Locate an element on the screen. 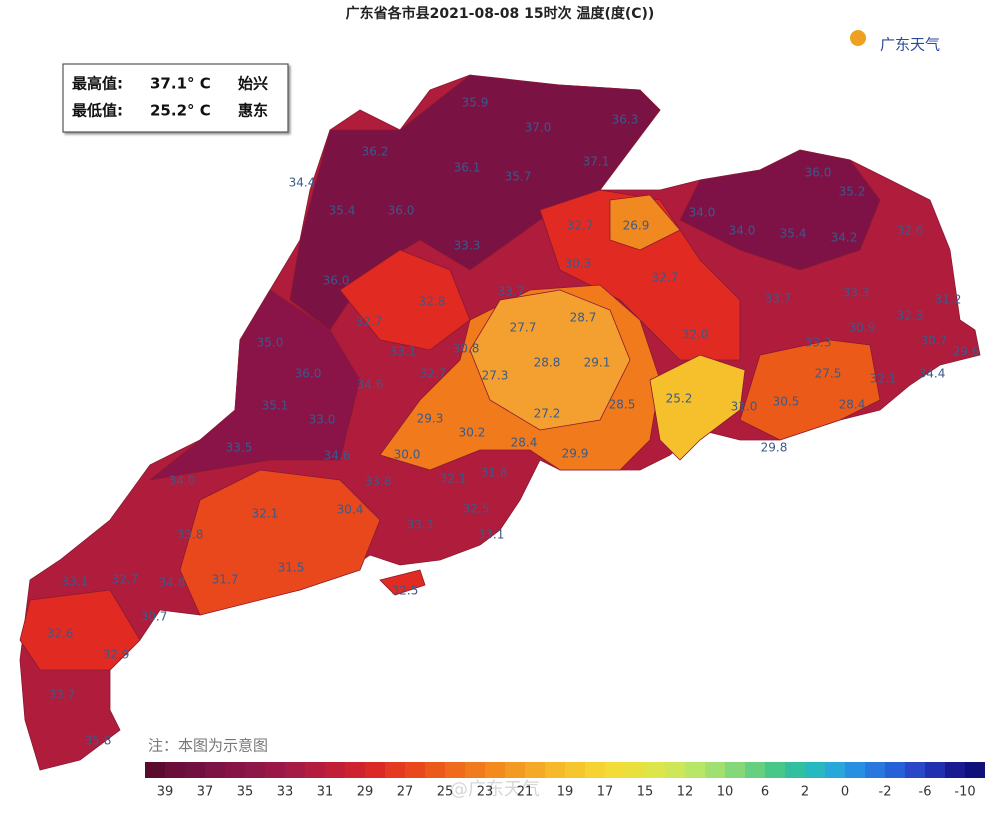  stats-frame is located at coordinates (175, 98).